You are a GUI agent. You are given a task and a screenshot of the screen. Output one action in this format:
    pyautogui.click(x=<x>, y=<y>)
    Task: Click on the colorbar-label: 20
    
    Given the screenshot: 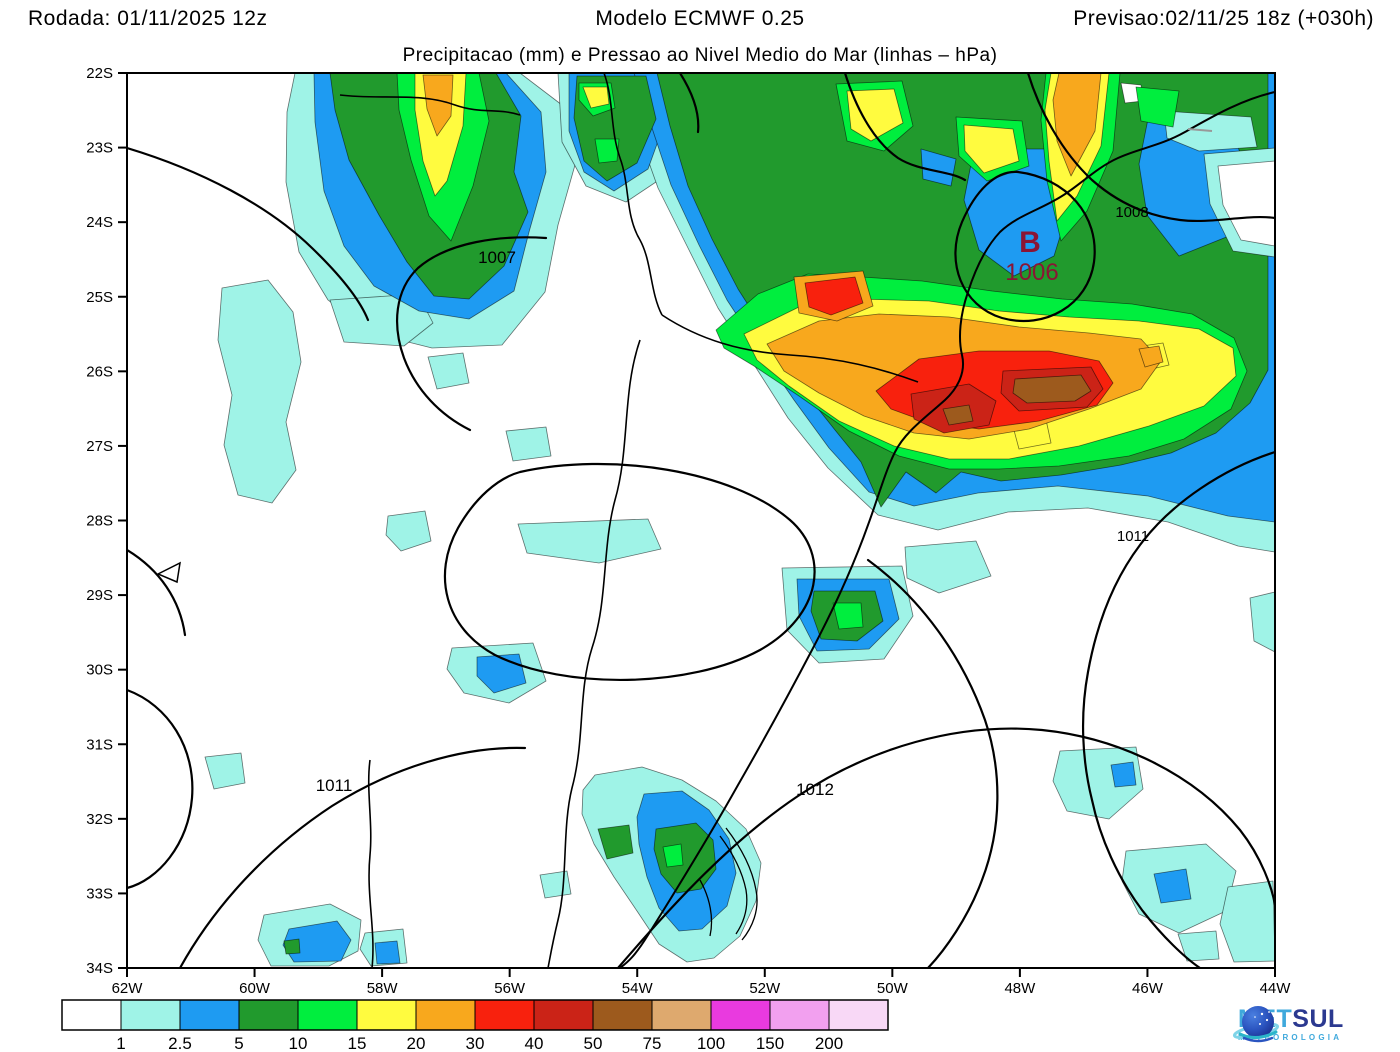 What is the action you would take?
    pyautogui.click(x=416, y=1043)
    